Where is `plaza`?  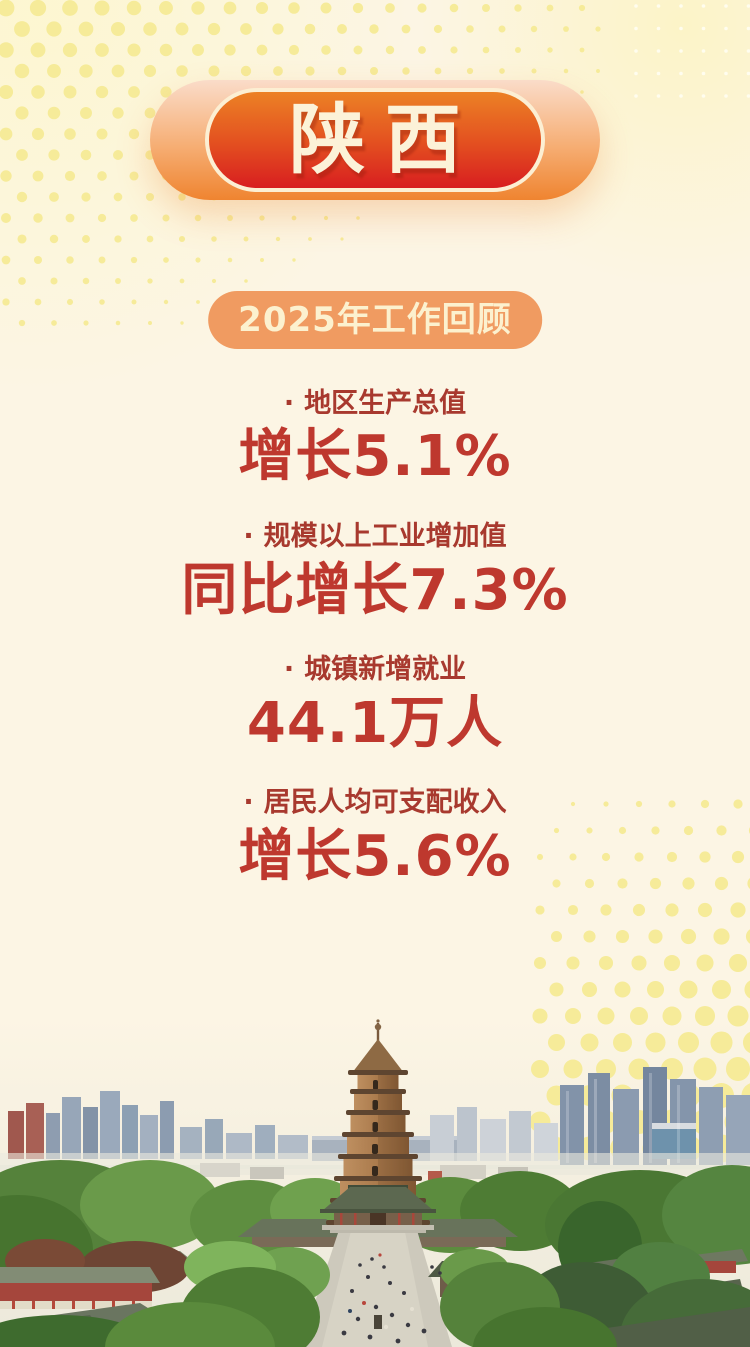
plaza is located at coordinates (376, 1287).